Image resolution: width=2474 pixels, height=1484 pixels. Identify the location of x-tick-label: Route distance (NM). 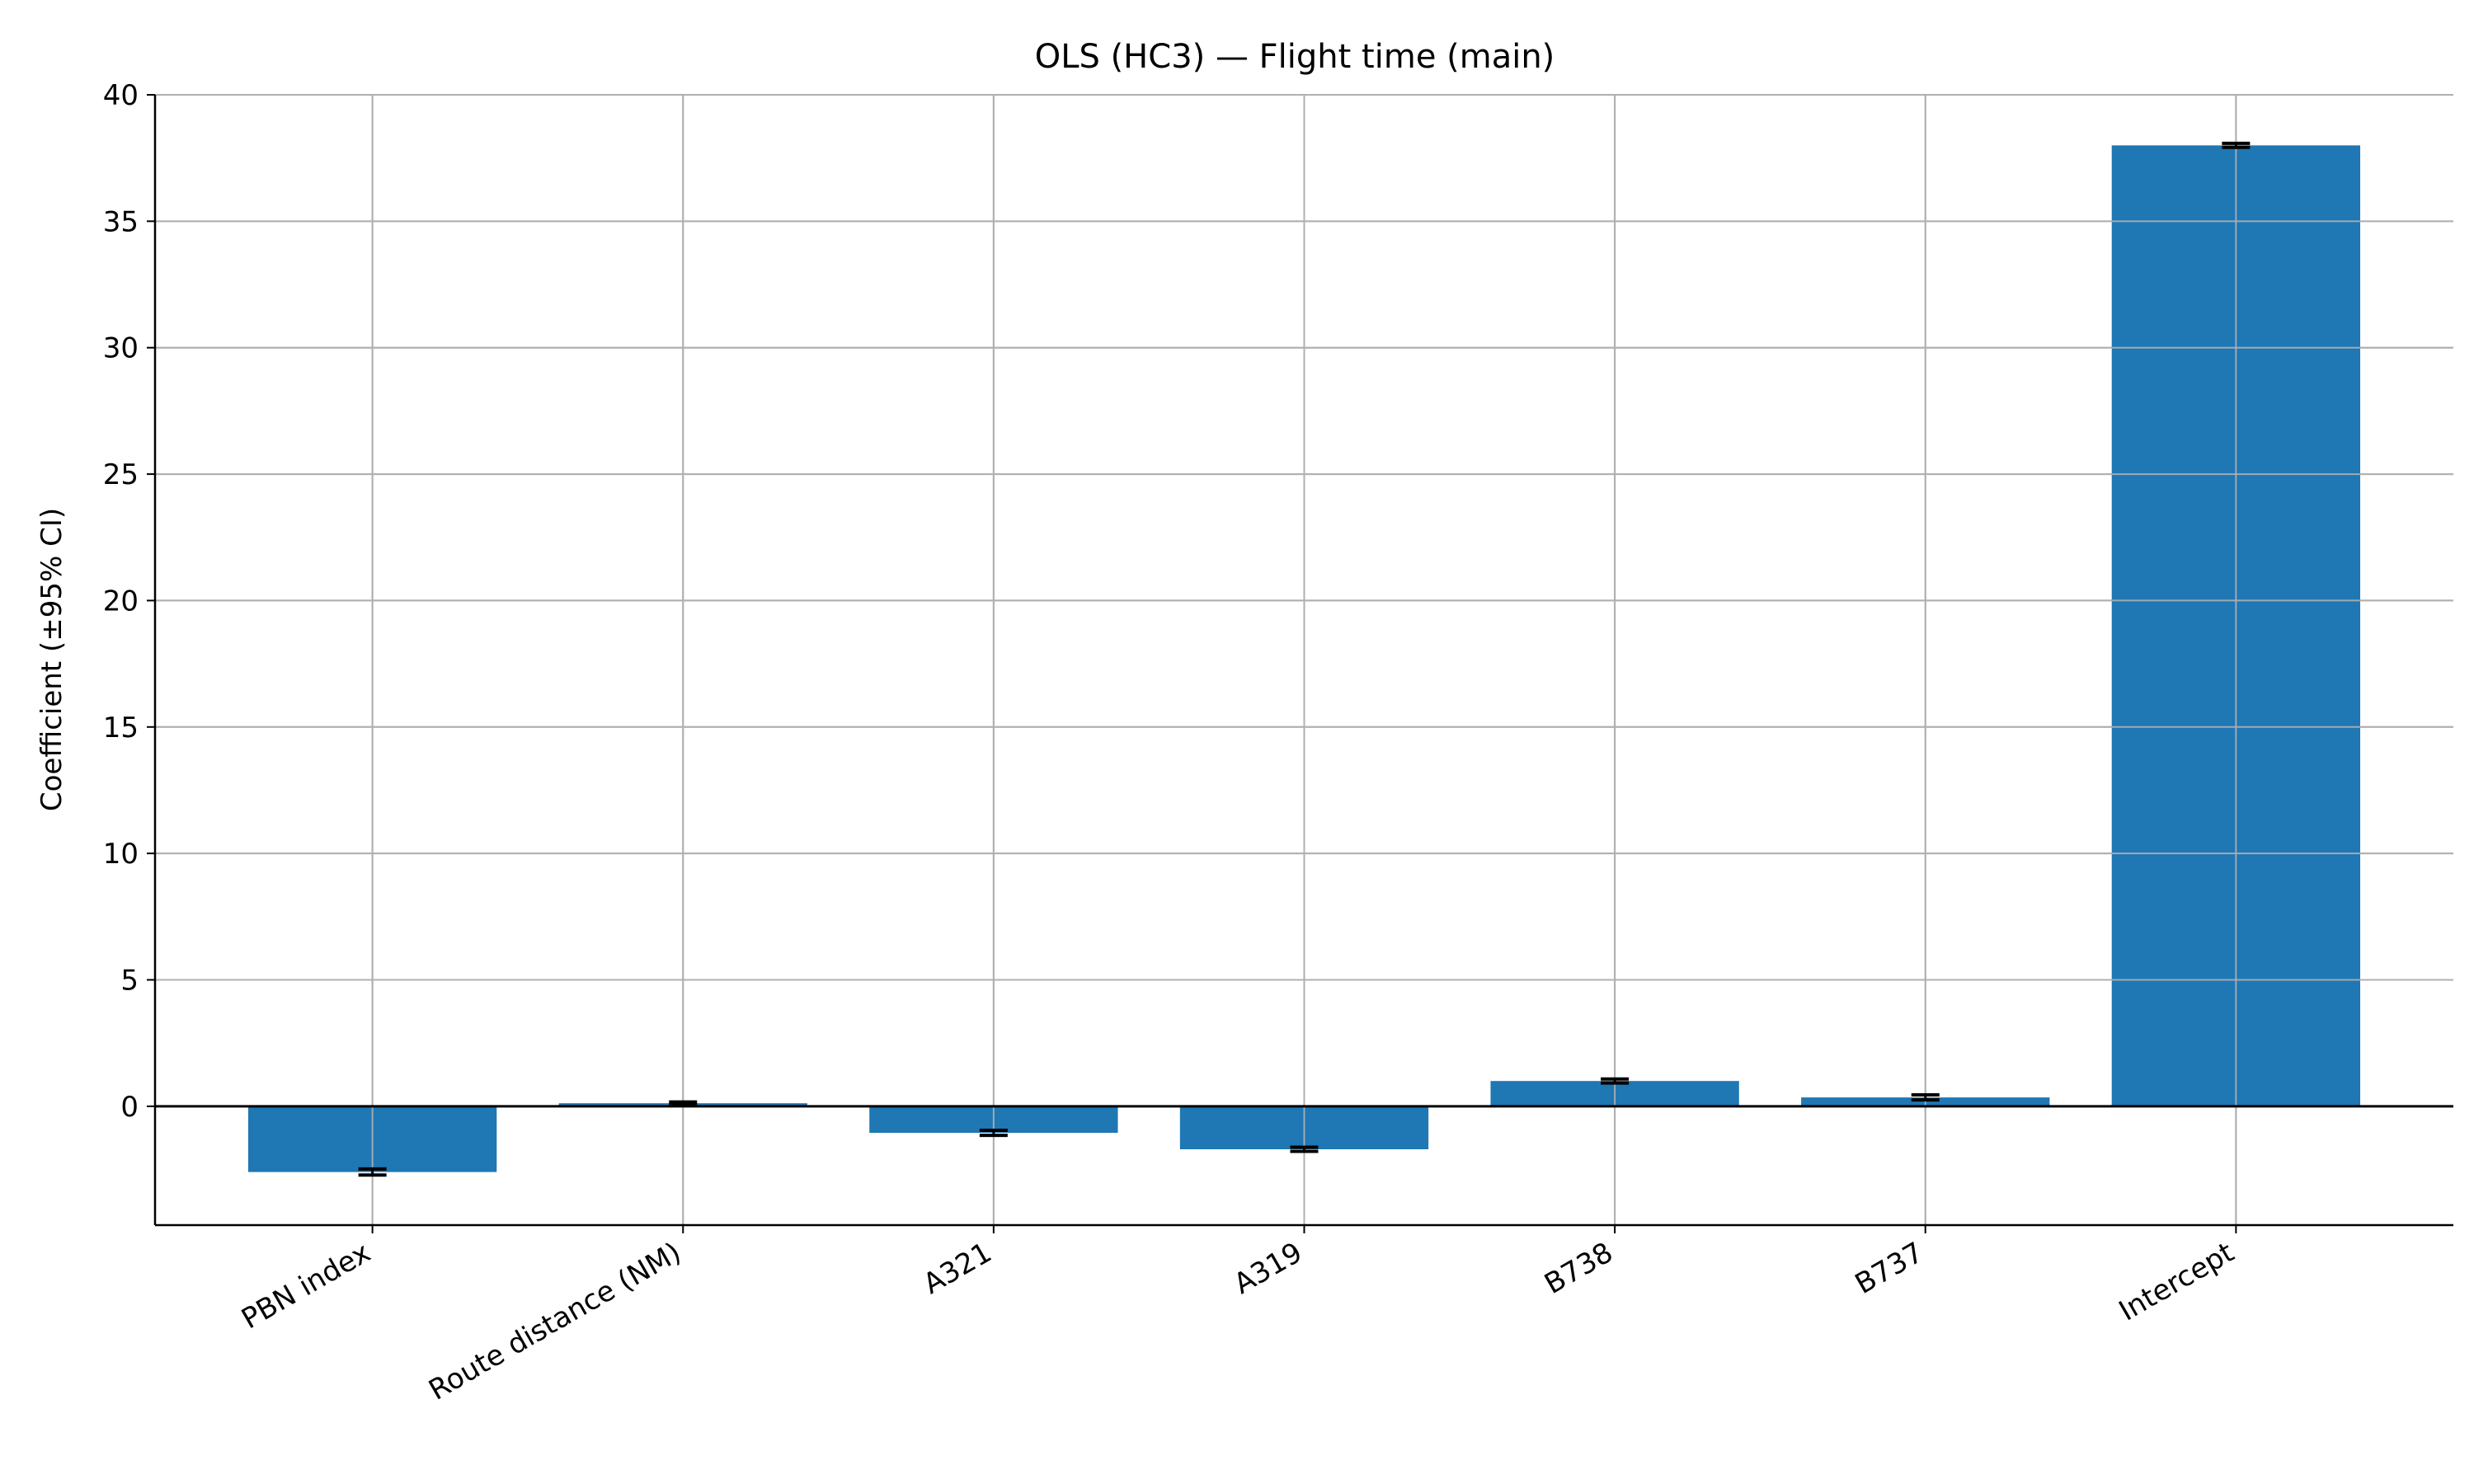
(554, 1321).